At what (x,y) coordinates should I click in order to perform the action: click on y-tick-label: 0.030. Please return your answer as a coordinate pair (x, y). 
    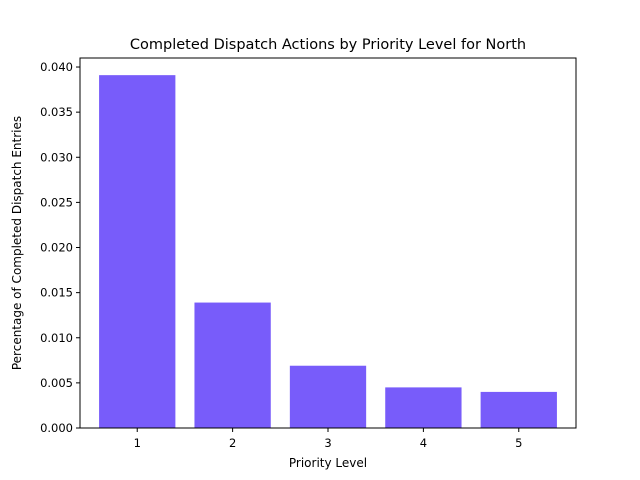
    Looking at the image, I should click on (56, 157).